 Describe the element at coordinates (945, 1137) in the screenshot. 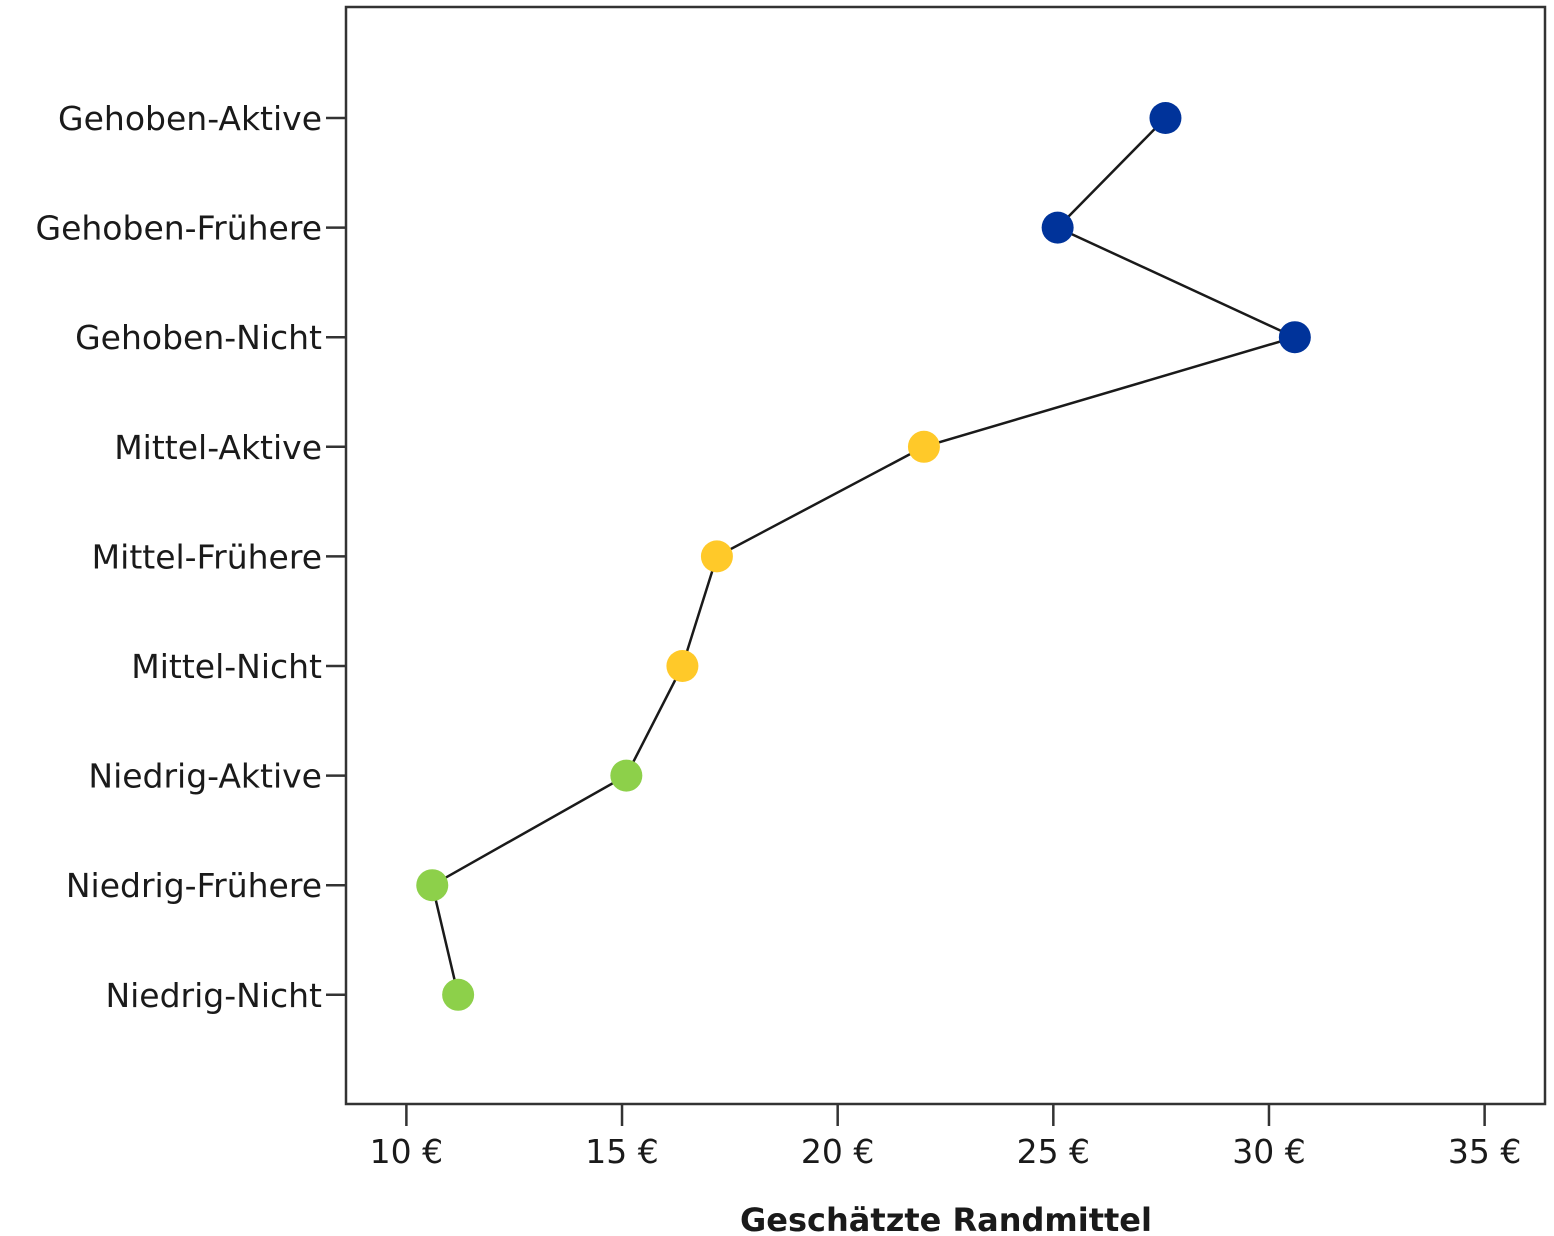

I see `x-axis: 10 € 15 € 20 € 25 € 30 € 35 €` at that location.